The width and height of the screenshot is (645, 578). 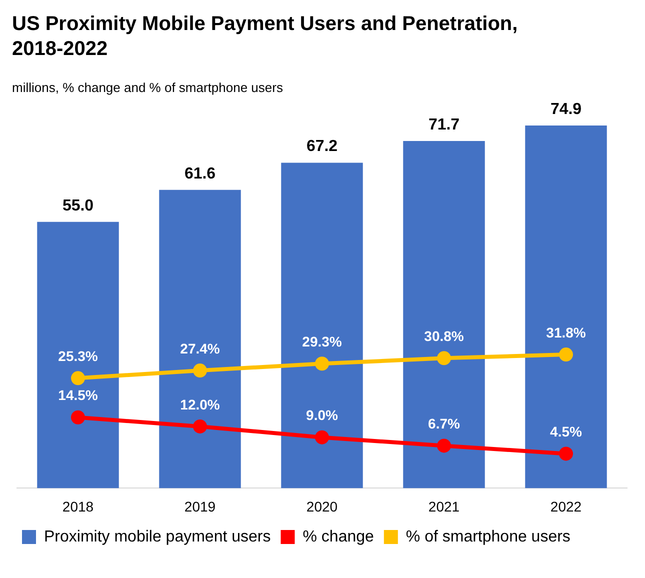 I want to click on data-label: 12.0%, so click(x=200, y=404).